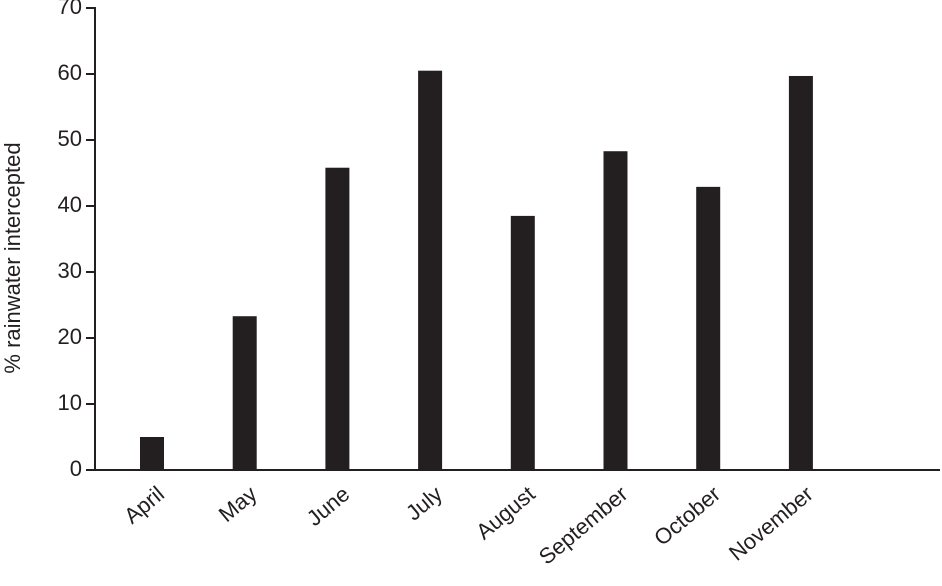 This screenshot has height=586, width=942. I want to click on y-axis-label: % rainwater intercepted, so click(12, 257).